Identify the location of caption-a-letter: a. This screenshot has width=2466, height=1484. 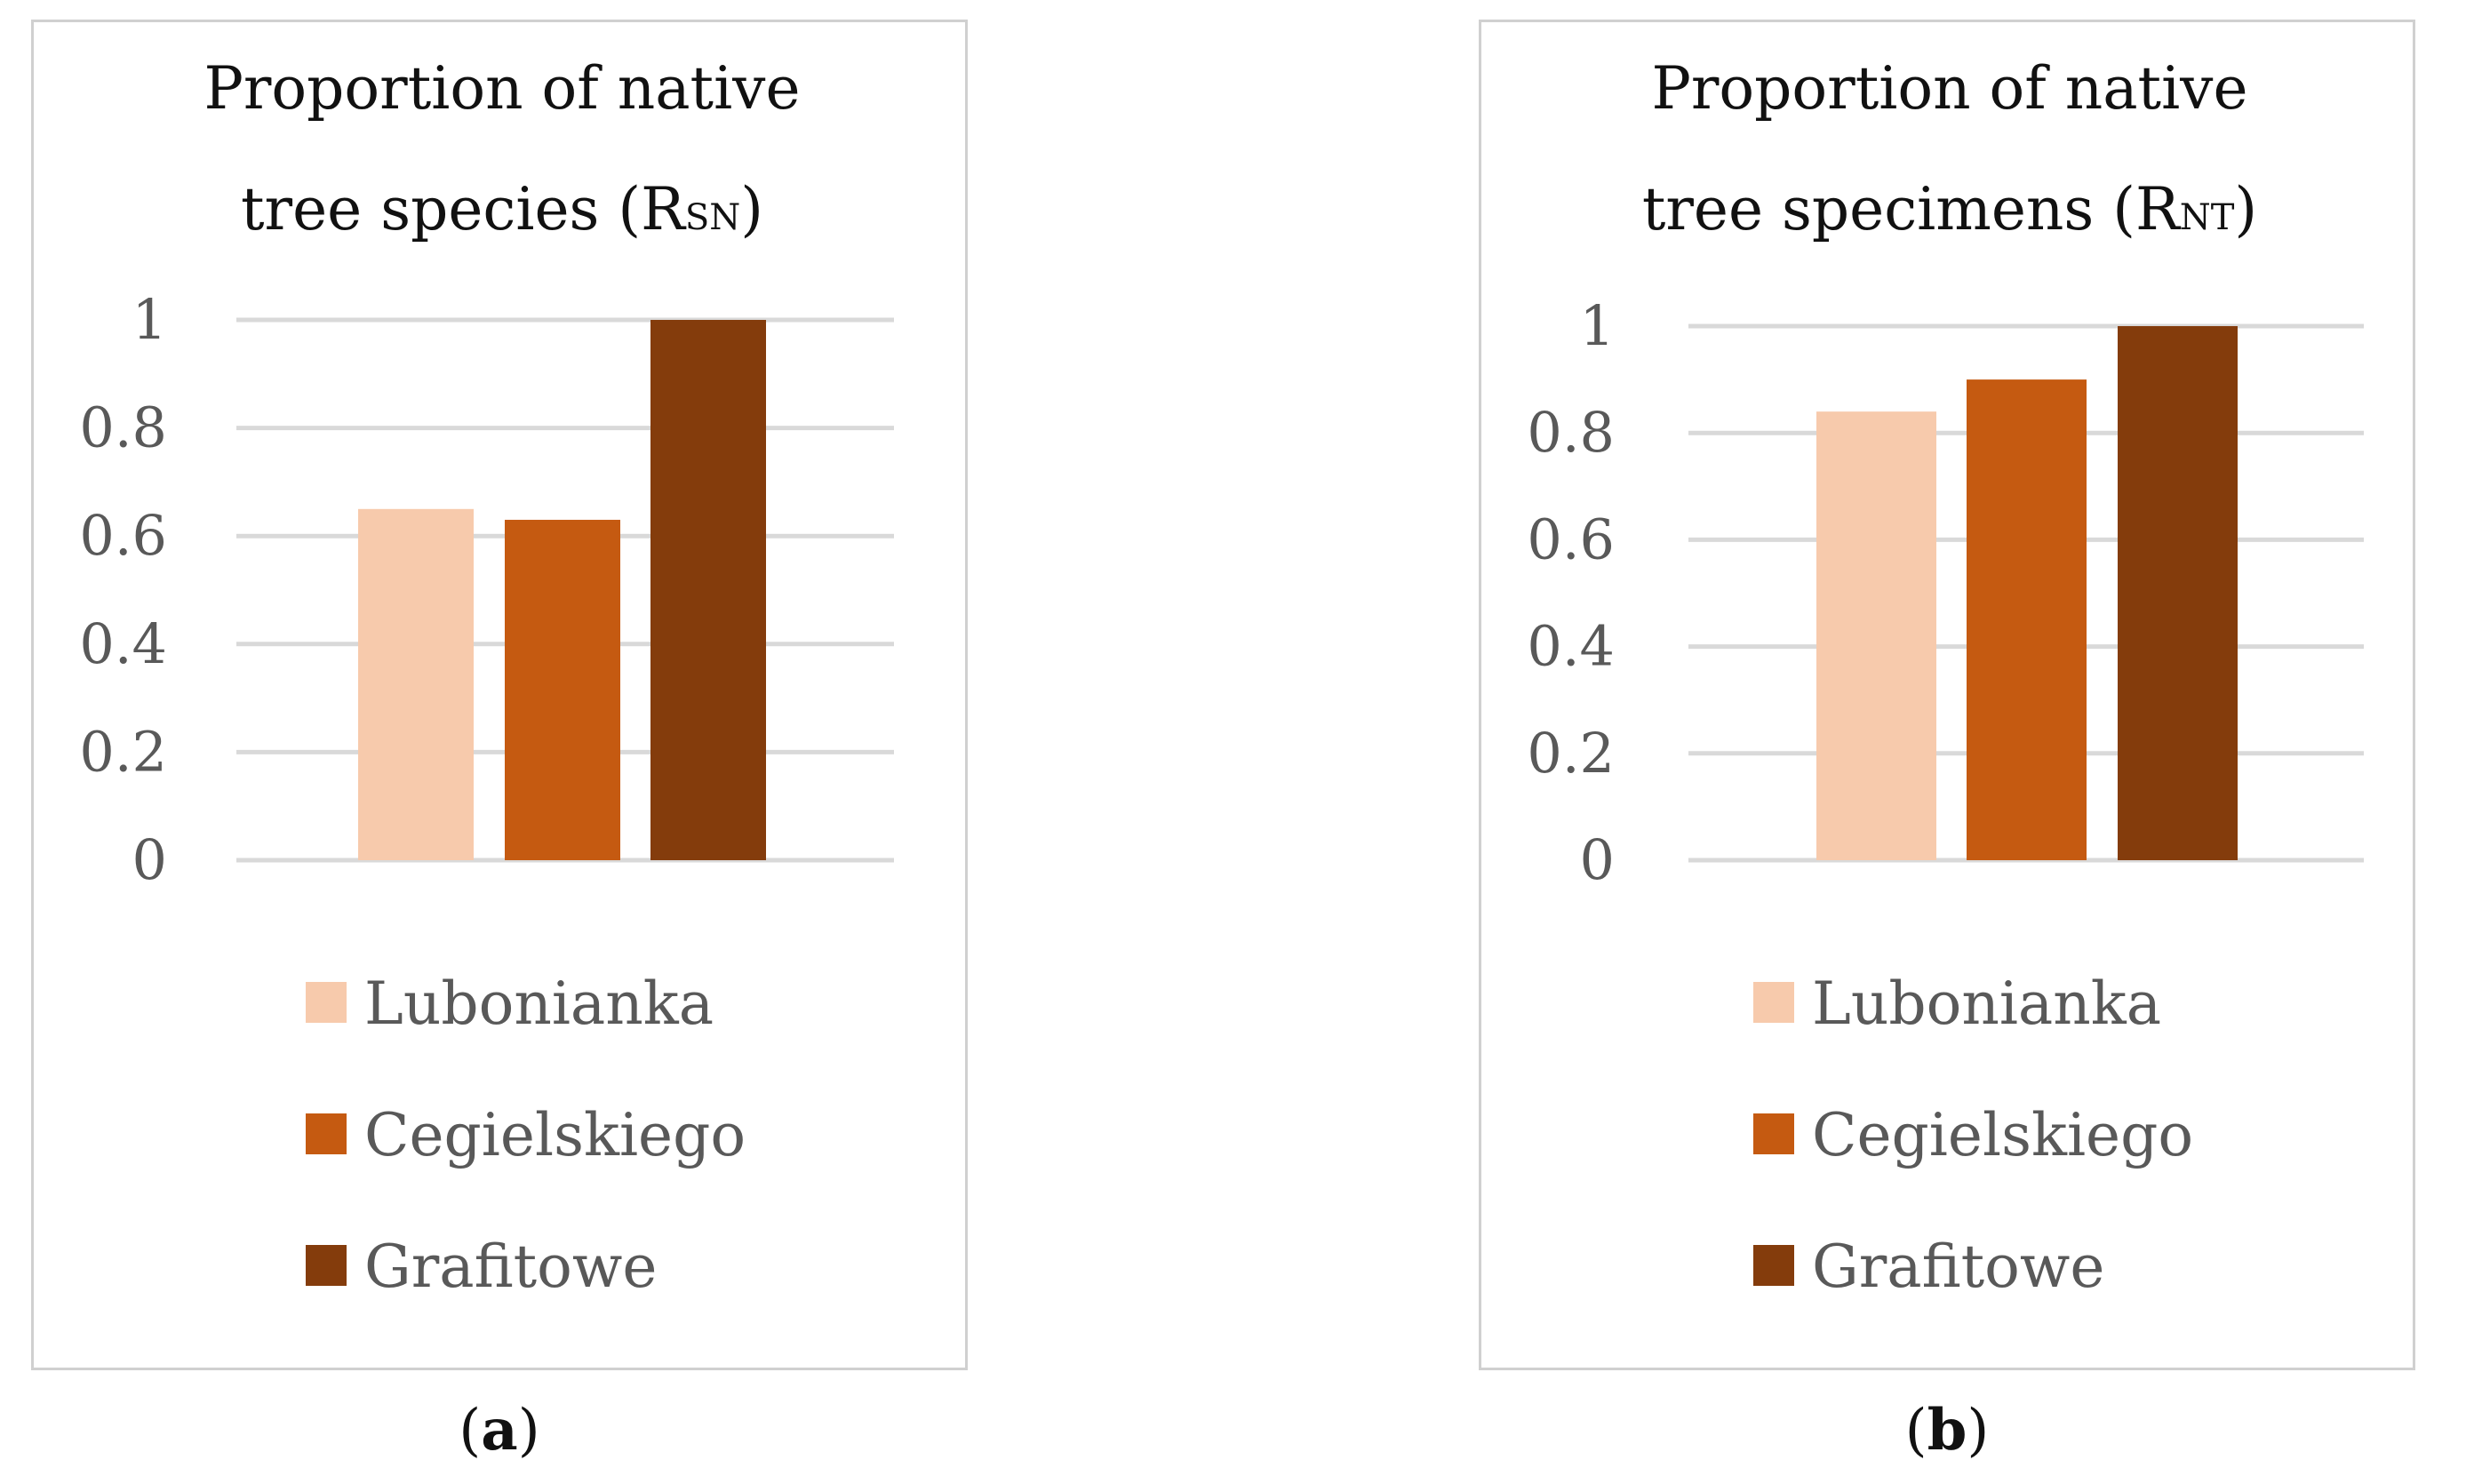
(499, 1431).